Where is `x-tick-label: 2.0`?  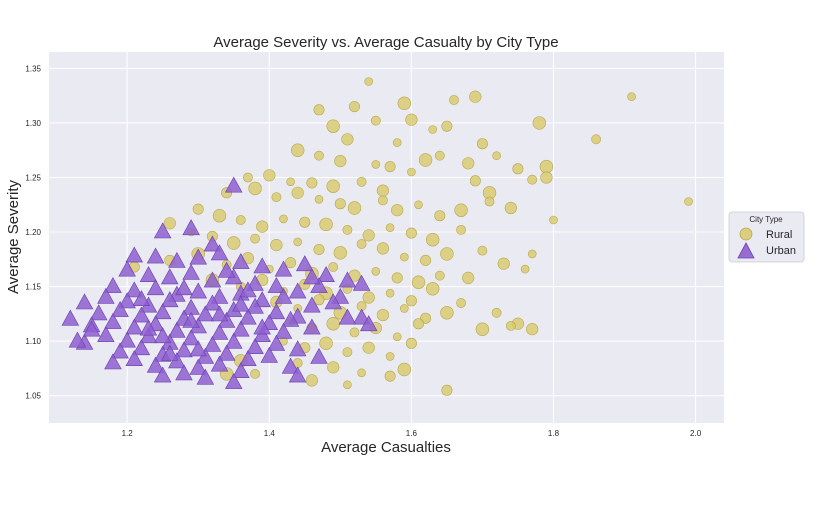
x-tick-label: 2.0 is located at coordinates (696, 433).